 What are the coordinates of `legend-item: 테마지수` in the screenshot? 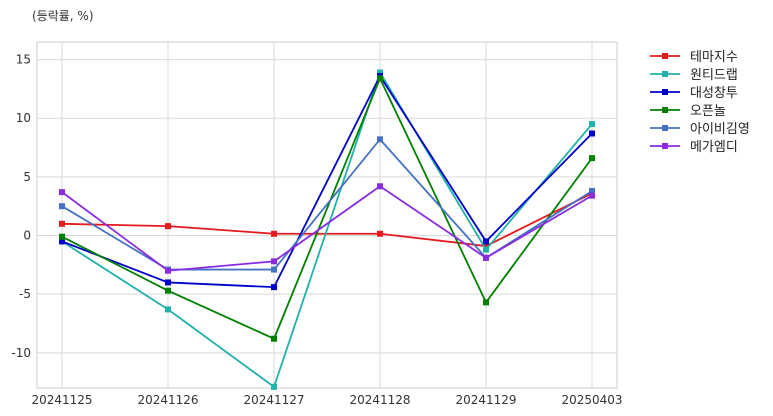 It's located at (694, 57).